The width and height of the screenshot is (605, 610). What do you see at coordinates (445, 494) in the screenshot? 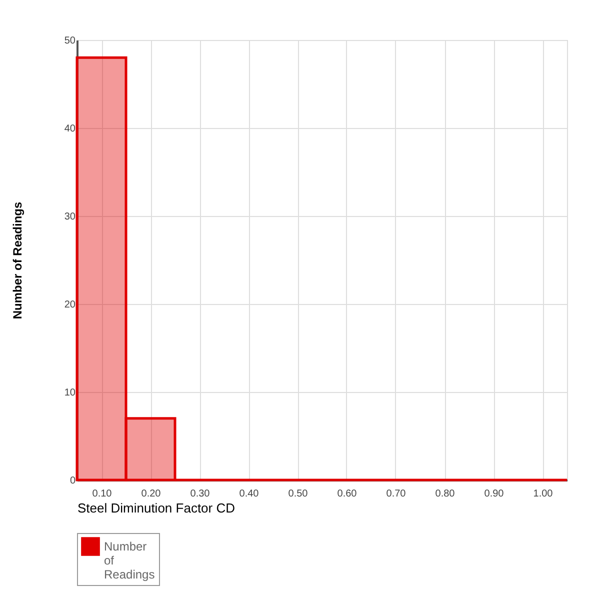
I see `x-tick-label: 0.80` at bounding box center [445, 494].